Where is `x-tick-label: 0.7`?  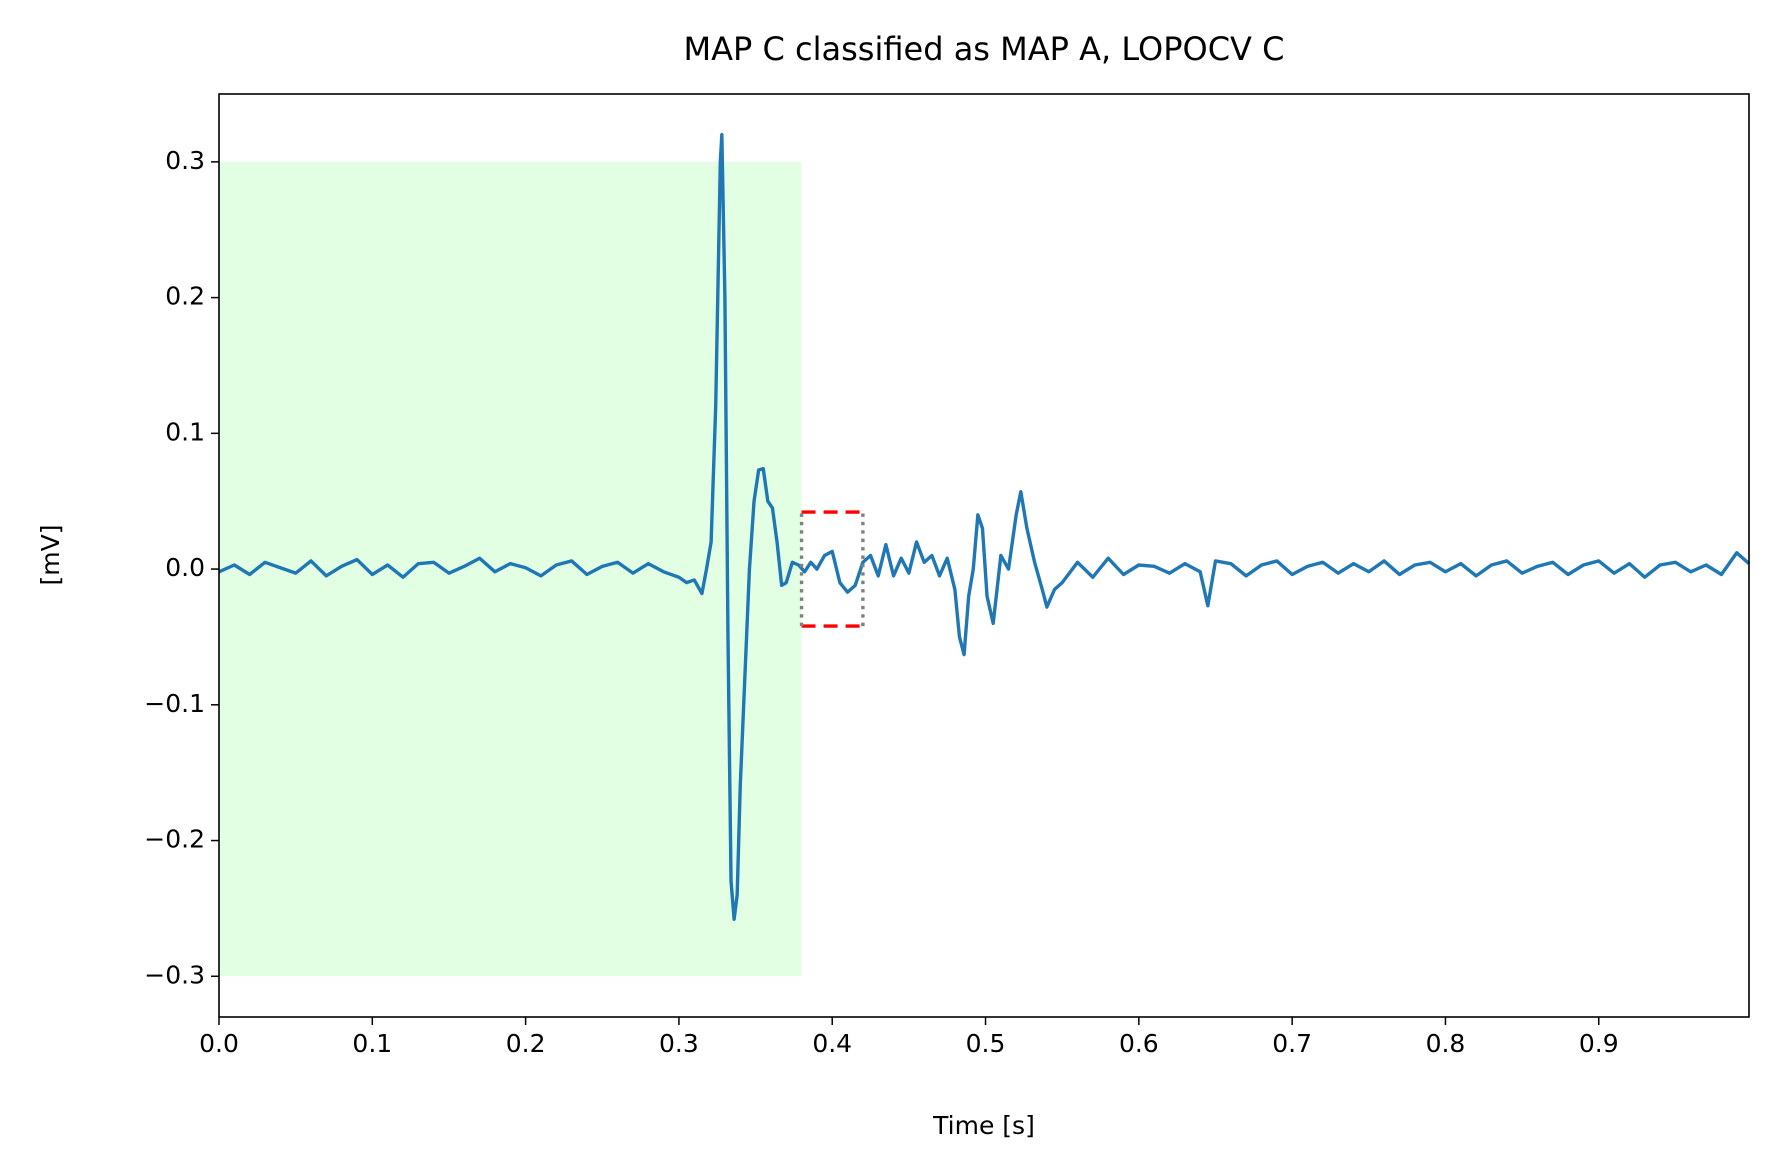
x-tick-label: 0.7 is located at coordinates (1292, 1043).